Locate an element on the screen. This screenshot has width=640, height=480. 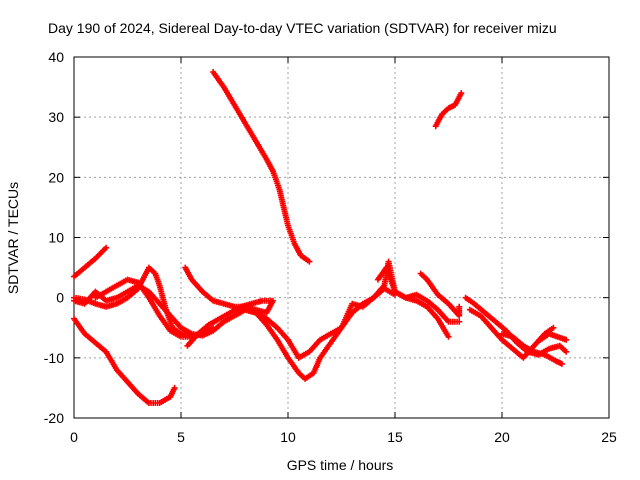
y-tick-label: 40 is located at coordinates (56, 57).